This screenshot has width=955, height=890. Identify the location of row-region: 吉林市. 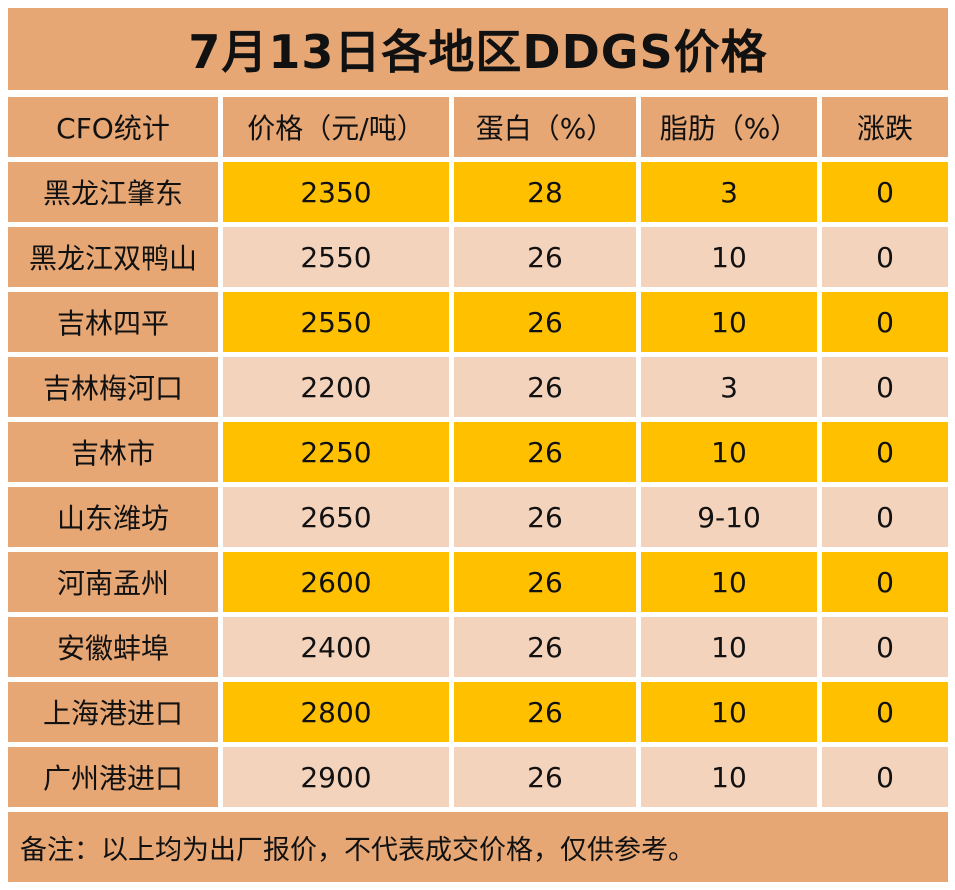
(113, 452).